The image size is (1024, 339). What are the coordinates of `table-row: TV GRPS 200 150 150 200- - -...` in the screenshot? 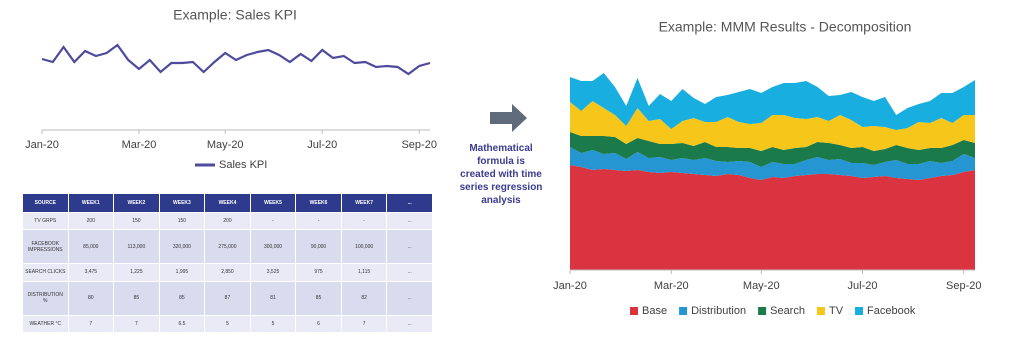 It's located at (227, 221).